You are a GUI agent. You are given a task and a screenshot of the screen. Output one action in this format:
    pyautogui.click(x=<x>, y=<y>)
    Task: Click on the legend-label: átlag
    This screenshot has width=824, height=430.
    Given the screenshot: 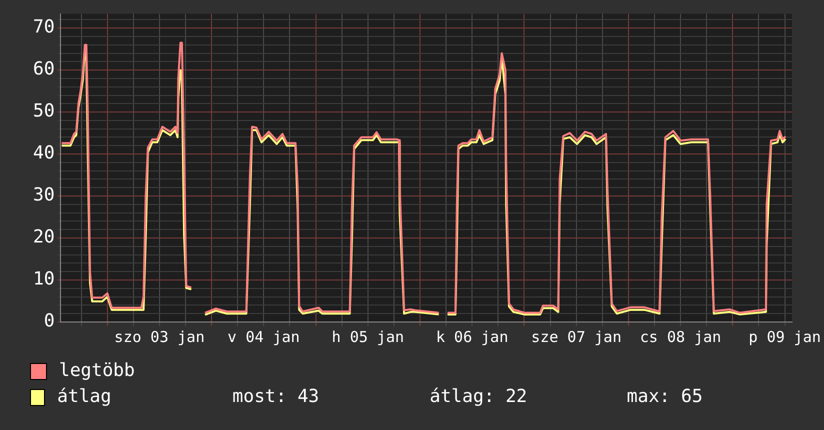 What is the action you would take?
    pyautogui.click(x=84, y=397)
    